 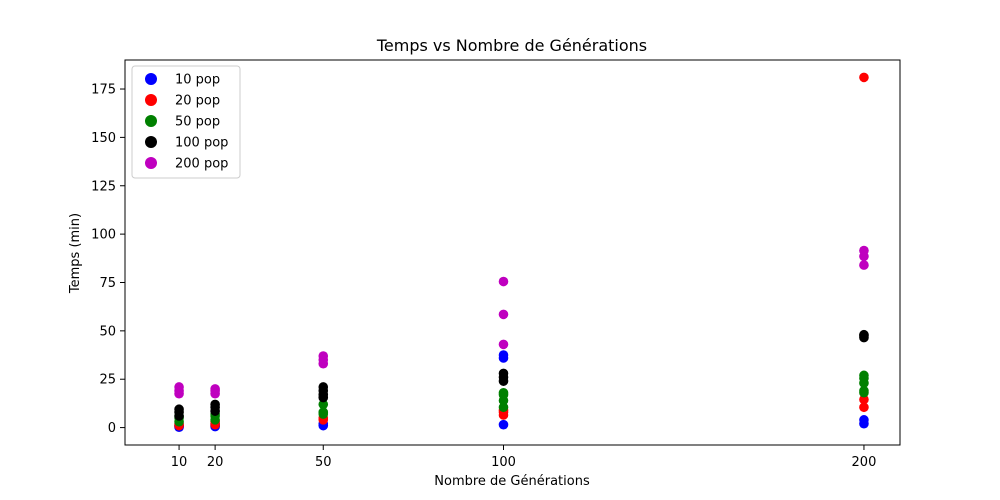 What do you see at coordinates (511, 45) in the screenshot?
I see `chart-title: Temps vs Nombre de Générations` at bounding box center [511, 45].